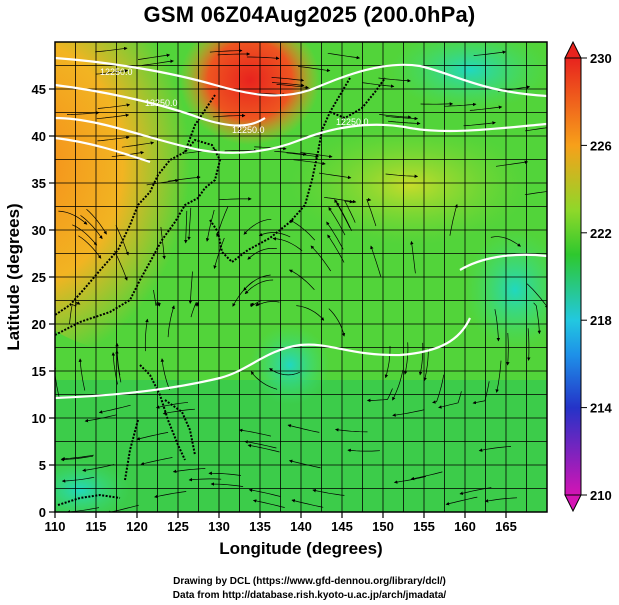  I want to click on contour-label-group: 12250.0 12250.0 12250.0 12250.0, so click(234, 101).